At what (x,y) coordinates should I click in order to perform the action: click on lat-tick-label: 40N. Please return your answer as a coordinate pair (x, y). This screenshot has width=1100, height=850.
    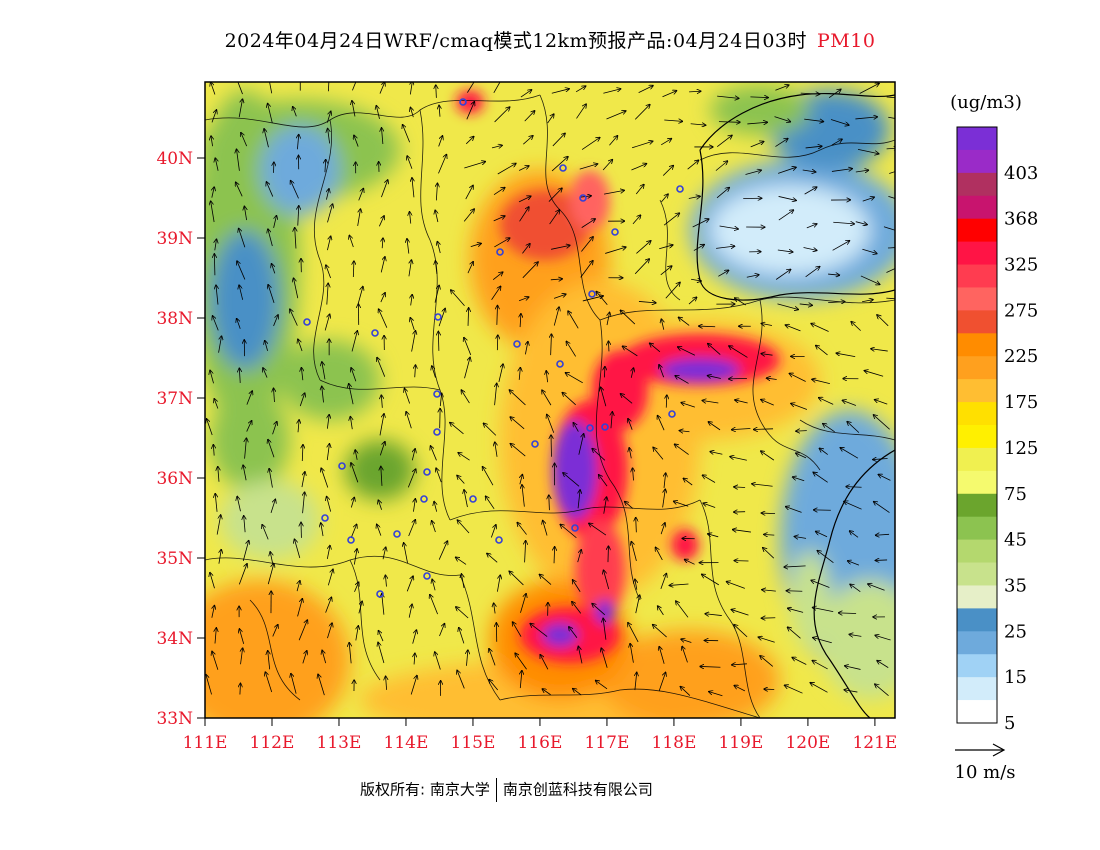
    Looking at the image, I should click on (174, 159).